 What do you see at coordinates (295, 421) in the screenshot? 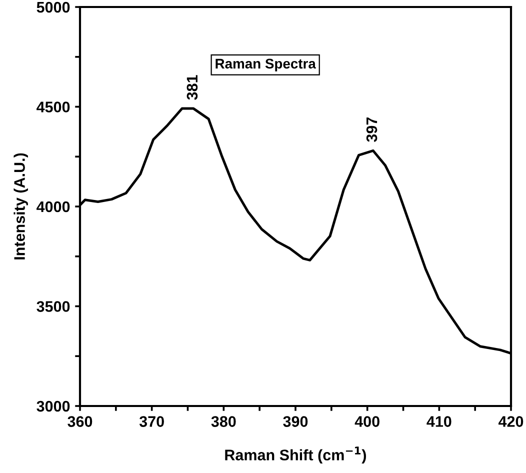
I see `x-tick-label: 390` at bounding box center [295, 421].